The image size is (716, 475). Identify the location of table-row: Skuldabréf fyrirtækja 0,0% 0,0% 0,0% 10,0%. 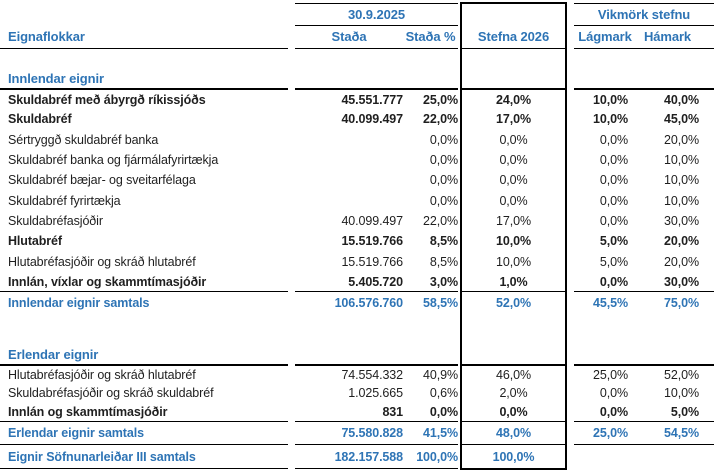
(357, 200).